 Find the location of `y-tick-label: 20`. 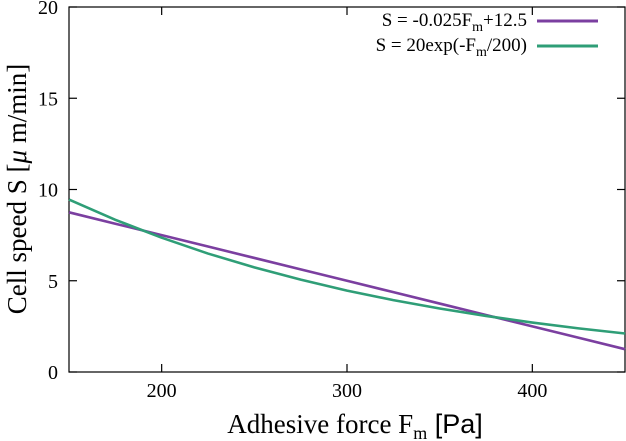

y-tick-label: 20 is located at coordinates (48, 9).